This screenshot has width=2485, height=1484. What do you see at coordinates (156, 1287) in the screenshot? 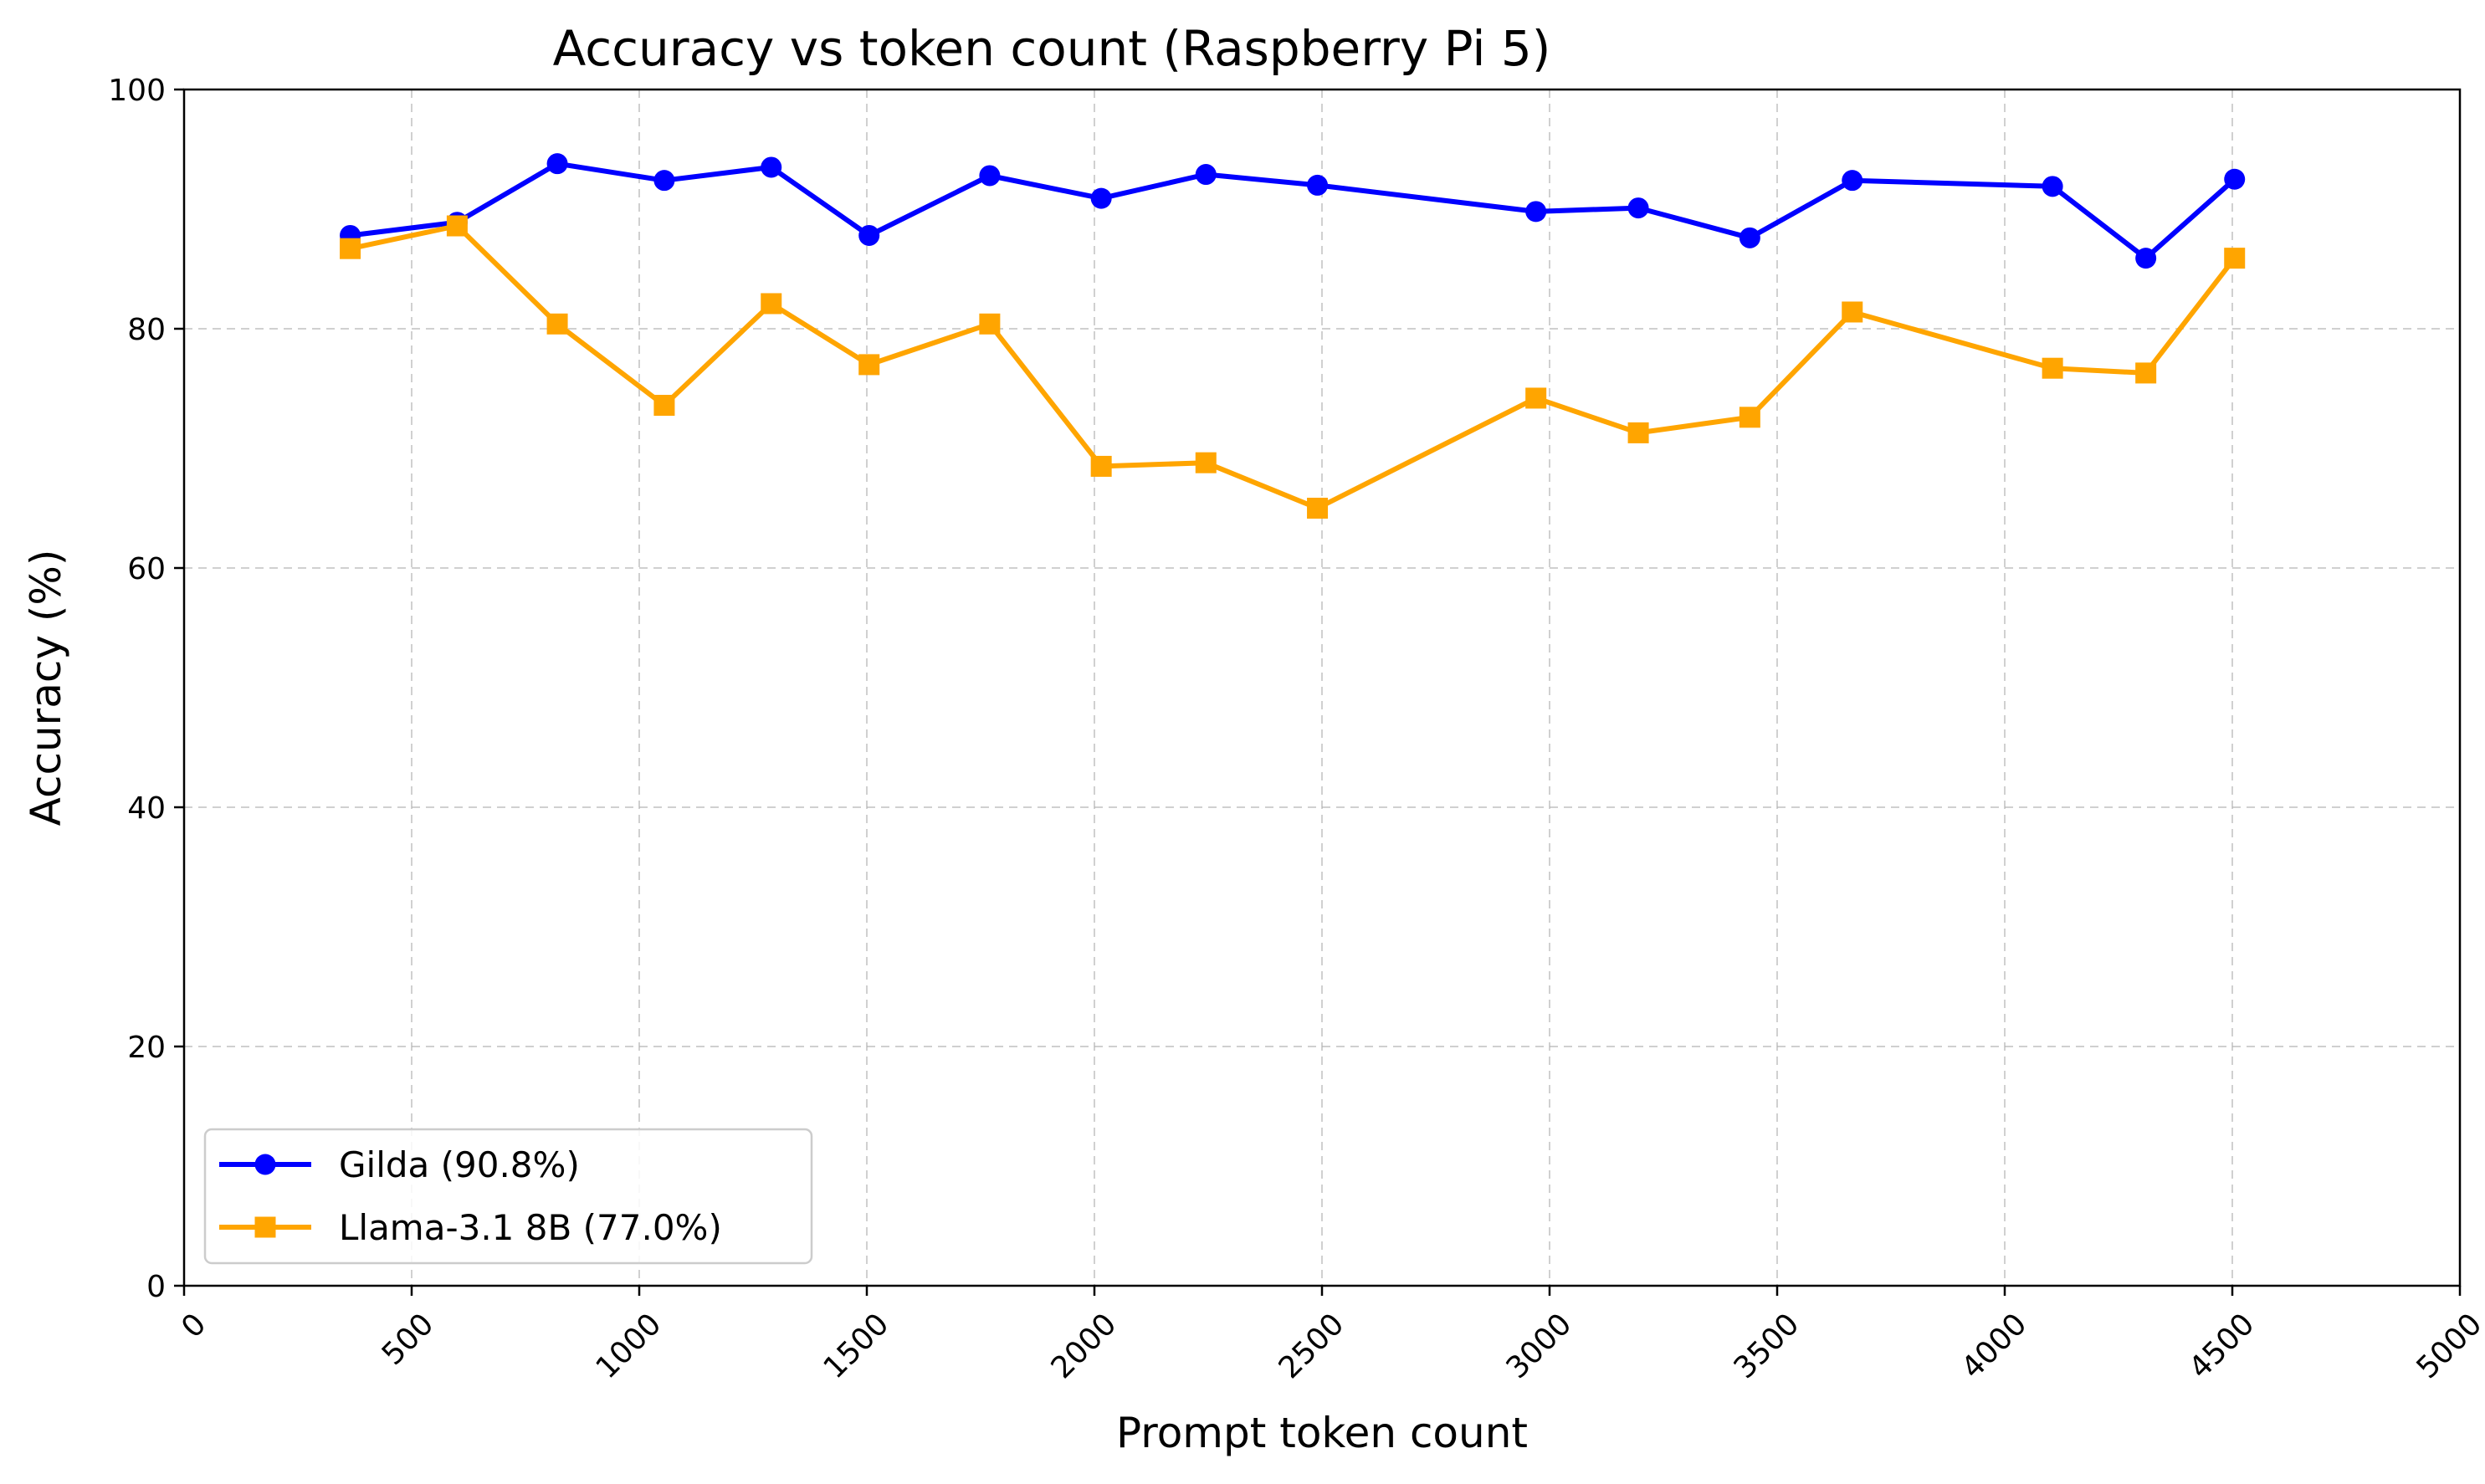
I see `y-tick-label: 0` at bounding box center [156, 1287].